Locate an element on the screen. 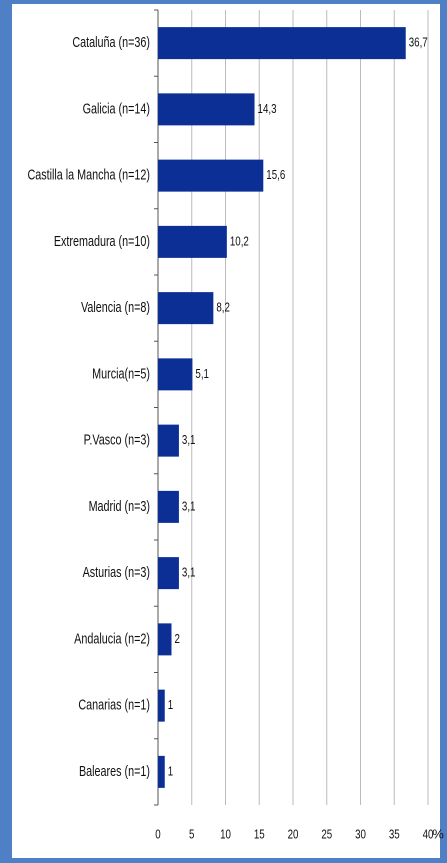 The height and width of the screenshot is (863, 447). x-tick-label: 0 is located at coordinates (157, 835).